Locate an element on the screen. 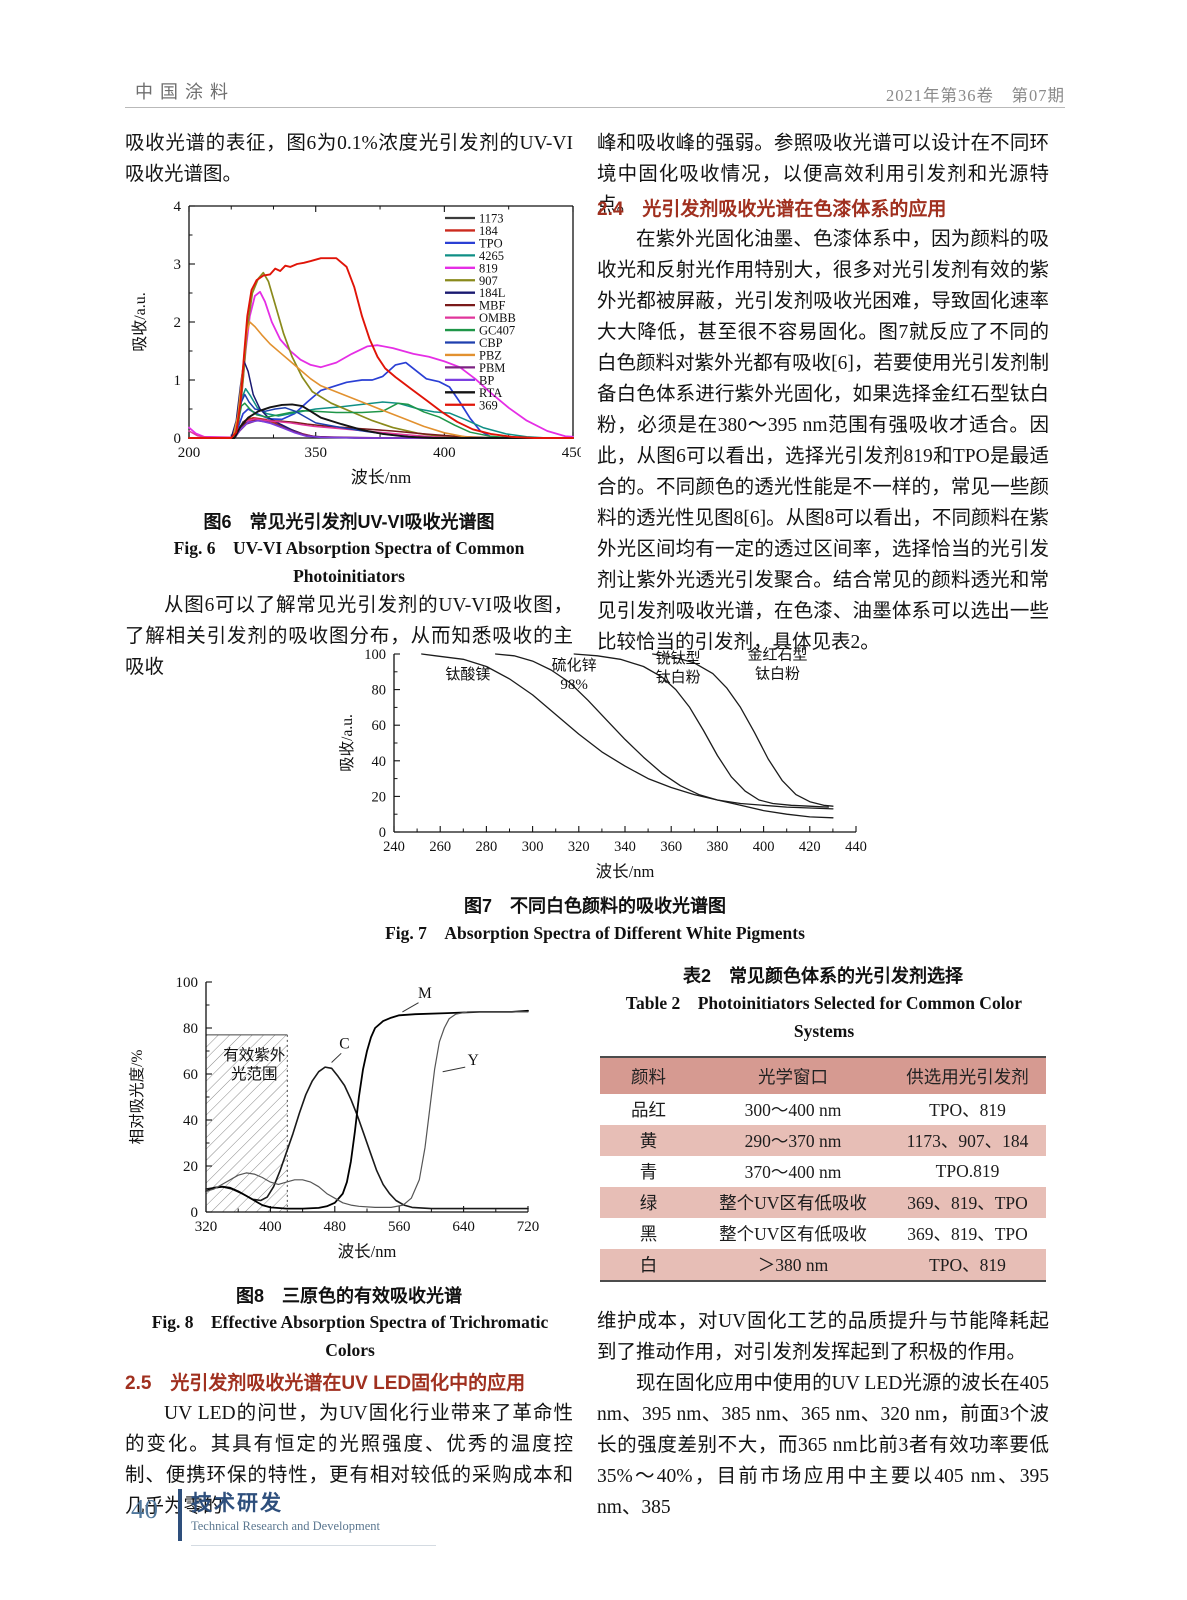 The height and width of the screenshot is (1600, 1187). table-cell: 370～400 nm is located at coordinates (793, 1172).